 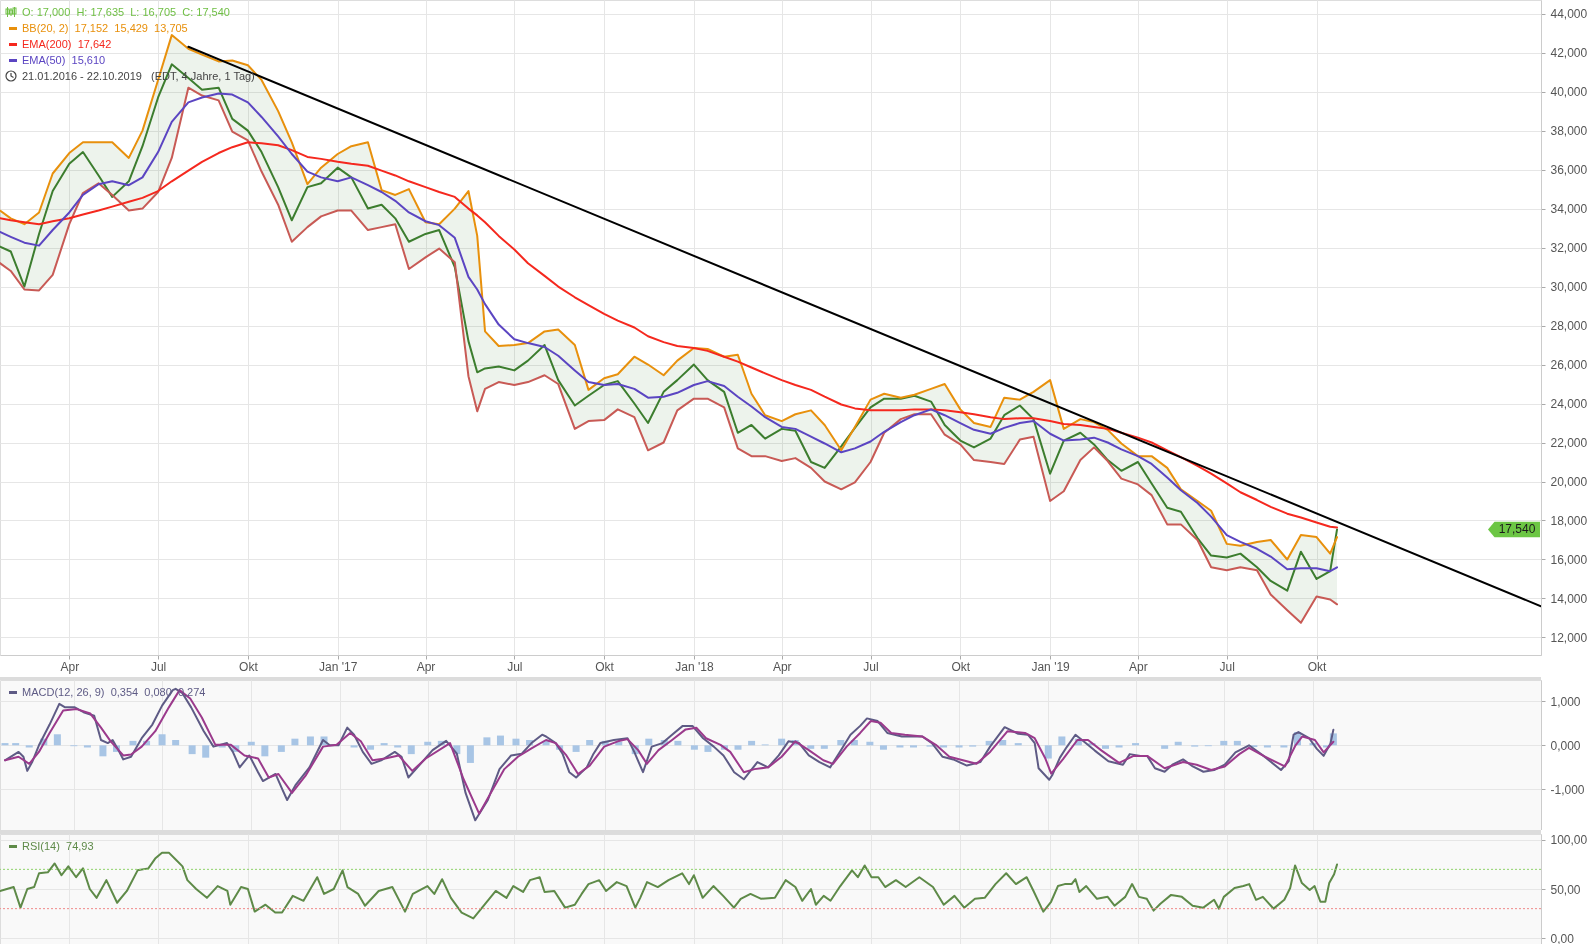 What do you see at coordinates (1569, 131) in the screenshot?
I see `y-tick-label: 38,000` at bounding box center [1569, 131].